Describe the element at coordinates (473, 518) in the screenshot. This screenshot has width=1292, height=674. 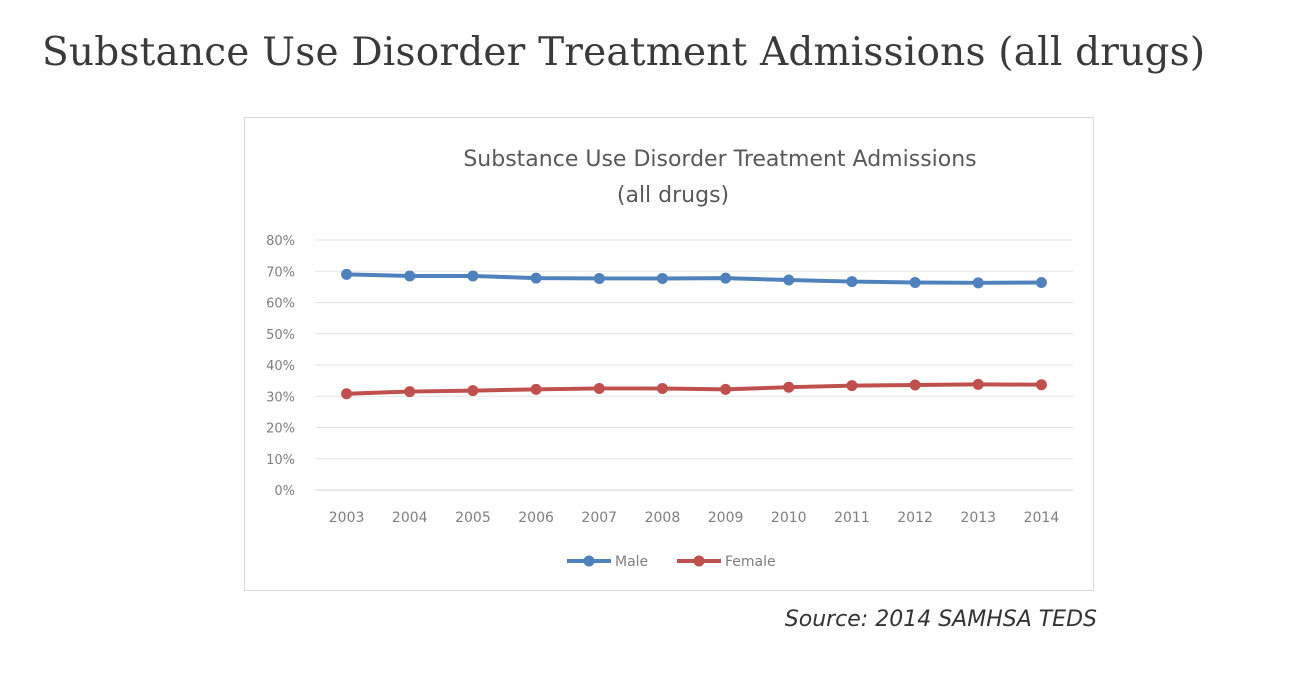
I see `x-tick-label: 2005` at that location.